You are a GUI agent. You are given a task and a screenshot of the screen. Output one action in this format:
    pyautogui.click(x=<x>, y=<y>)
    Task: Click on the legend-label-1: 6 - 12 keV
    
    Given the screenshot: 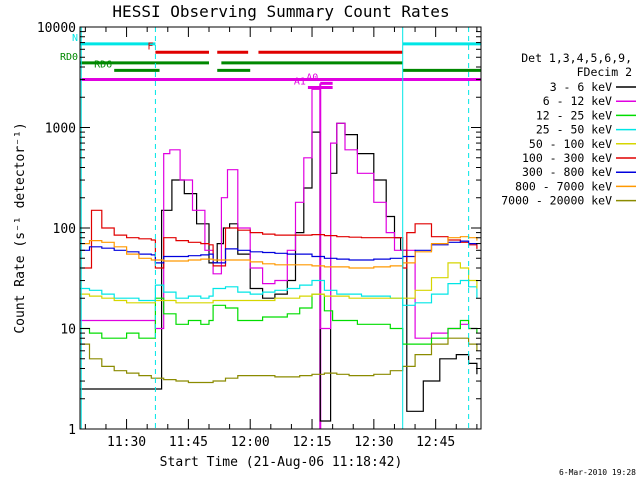 What is the action you would take?
    pyautogui.click(x=577, y=101)
    